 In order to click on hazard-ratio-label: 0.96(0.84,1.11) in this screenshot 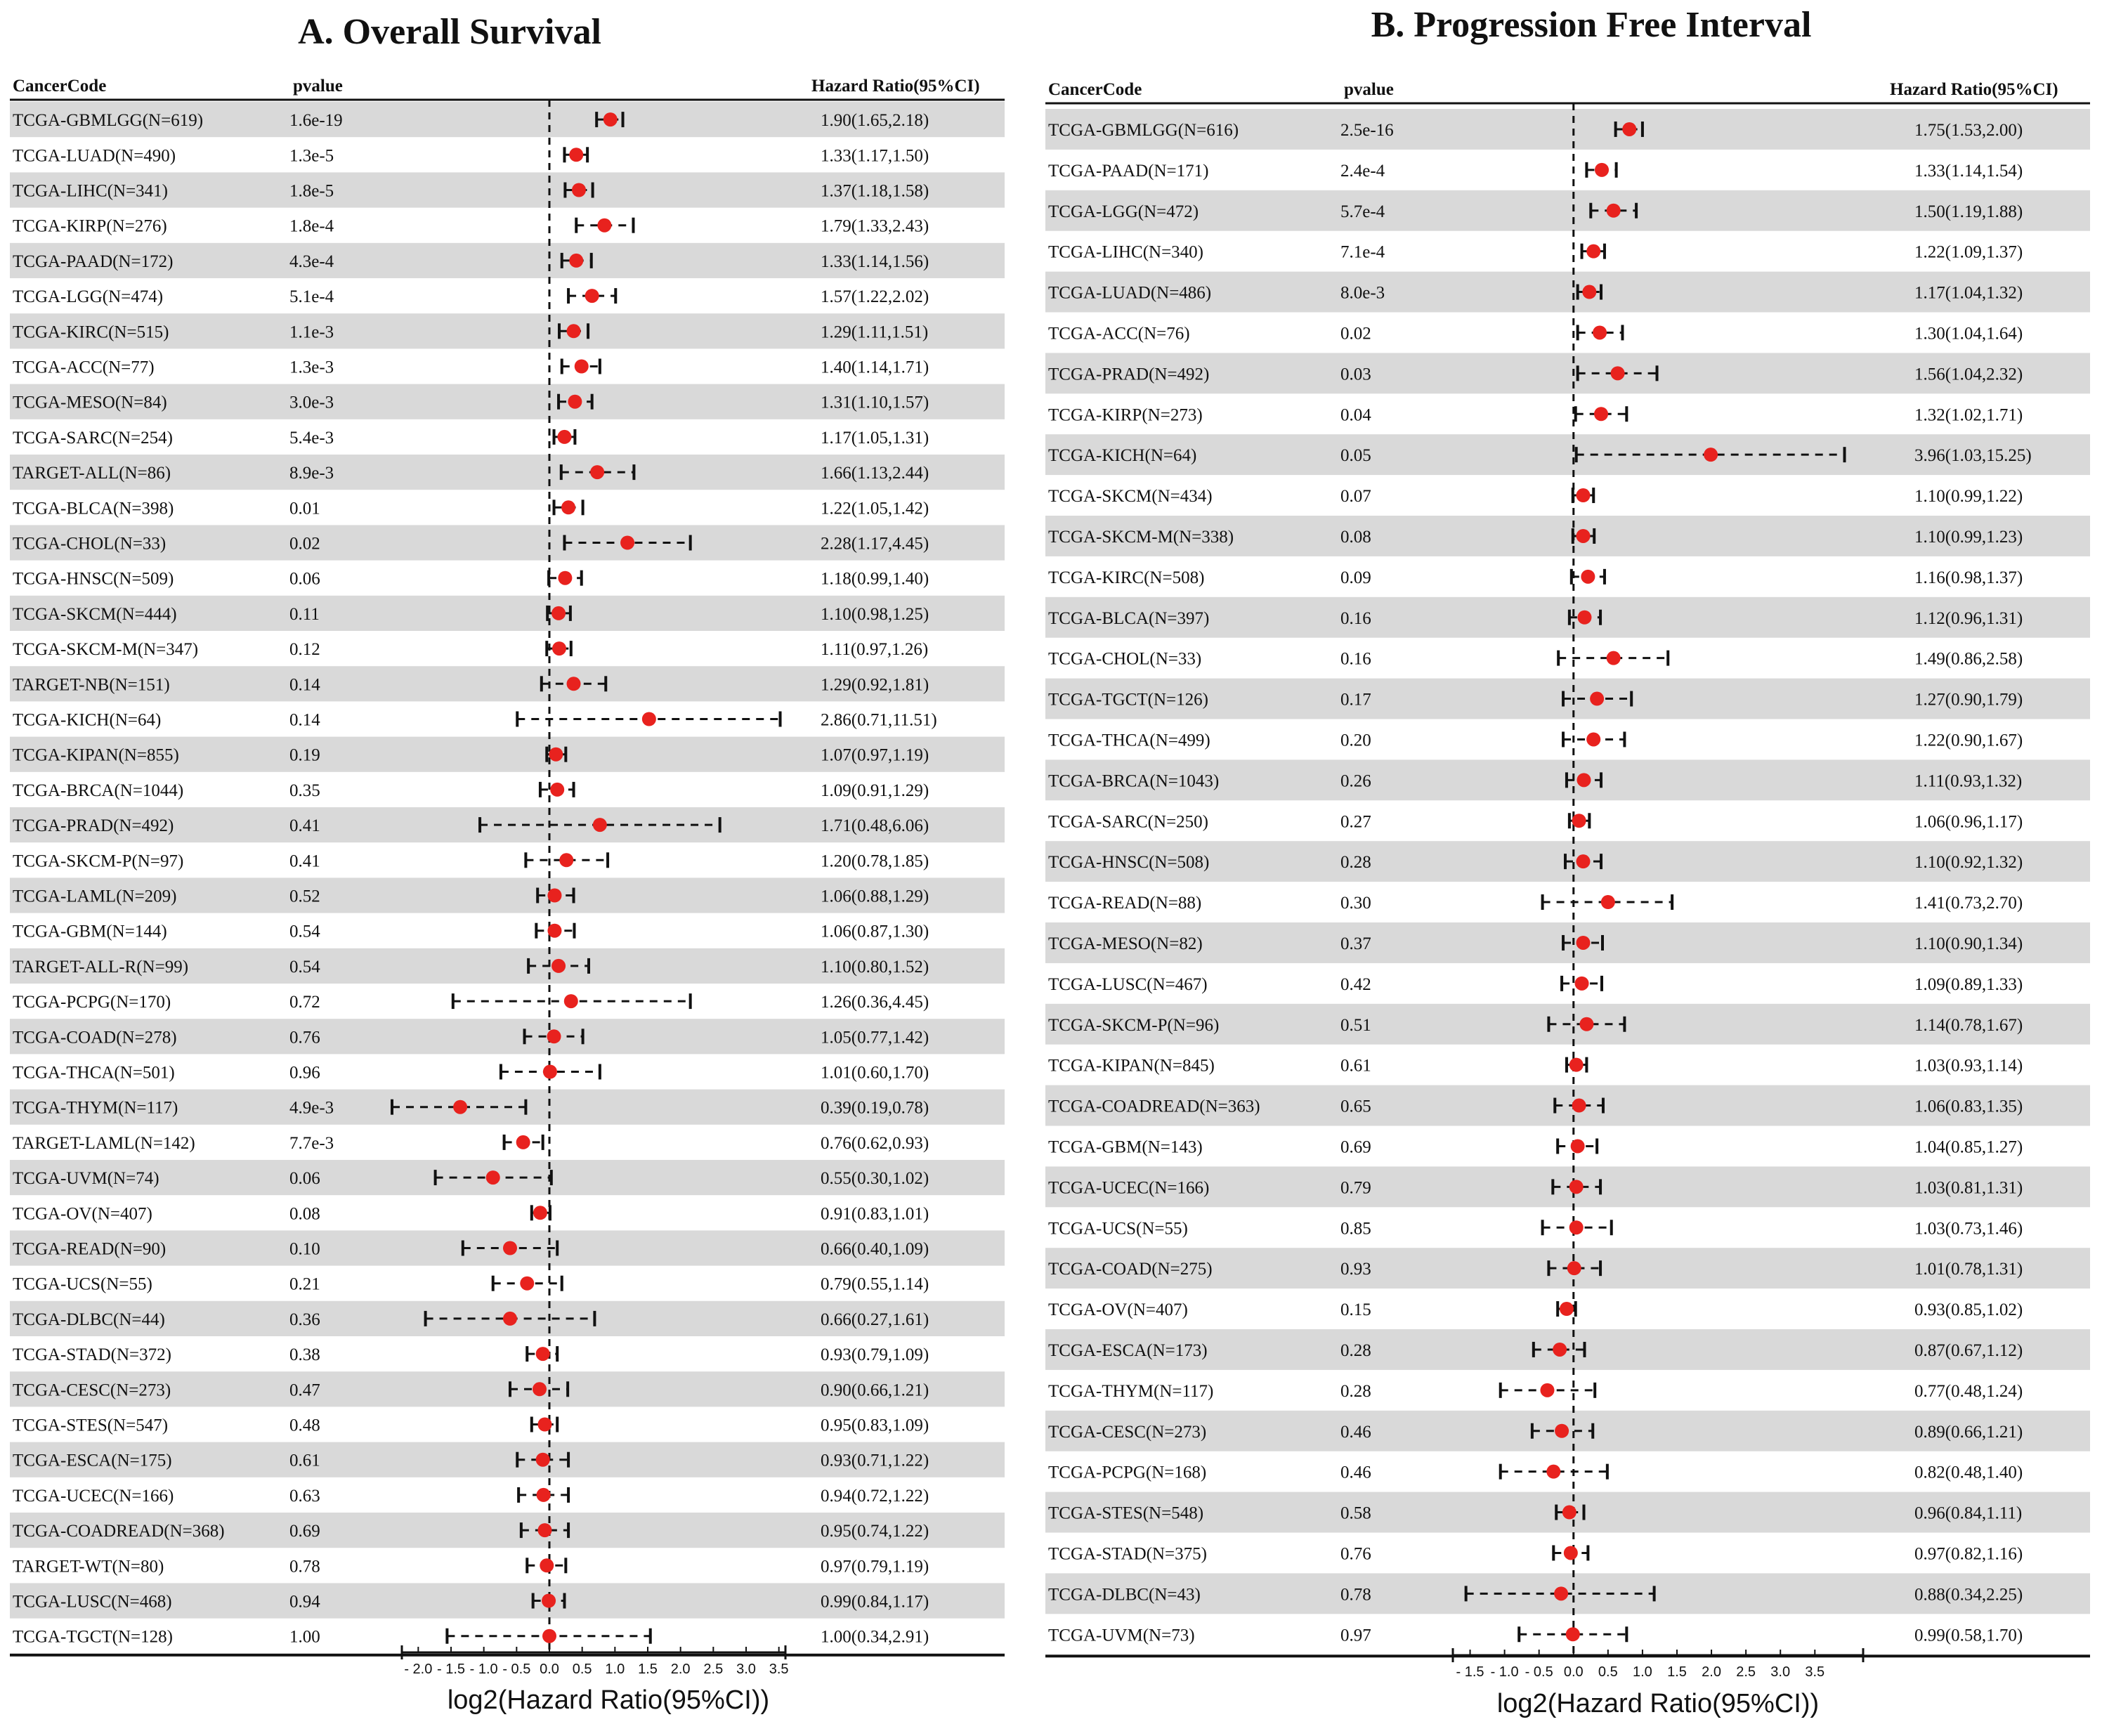, I will do `click(1968, 1513)`.